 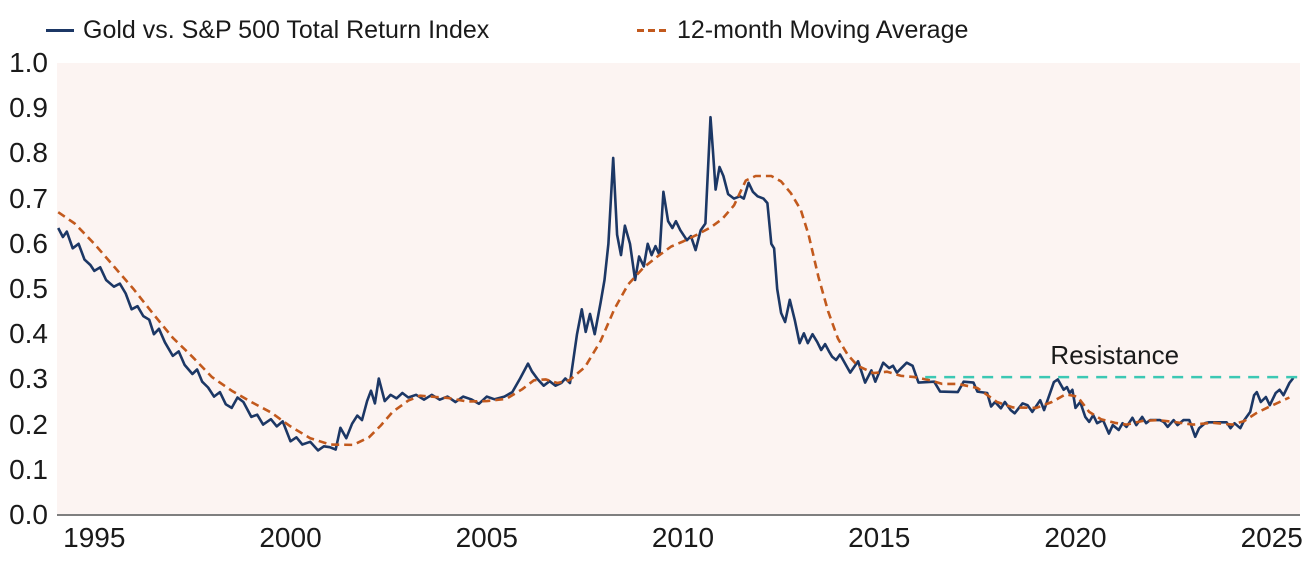 I want to click on resistance-label: Resistance, so click(x=1115, y=355).